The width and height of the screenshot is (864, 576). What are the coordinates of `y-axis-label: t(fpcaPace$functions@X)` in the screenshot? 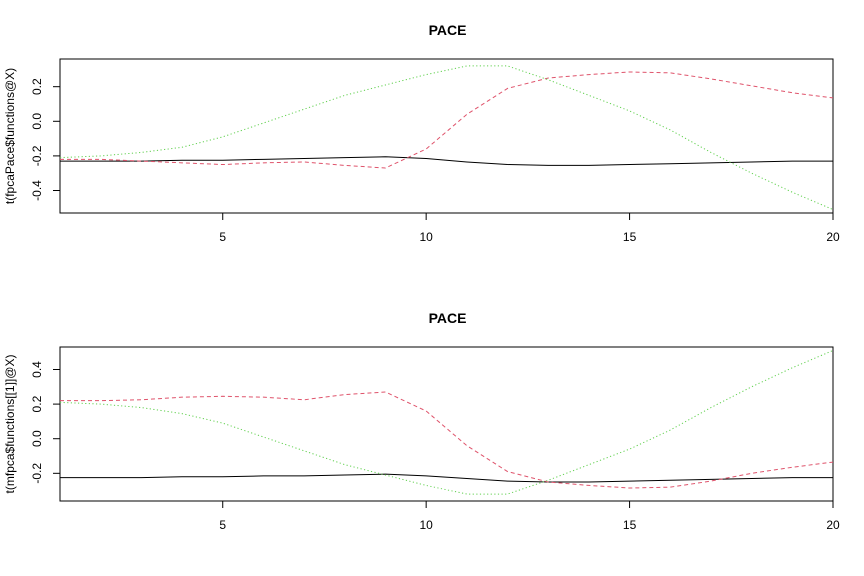 It's located at (10, 136).